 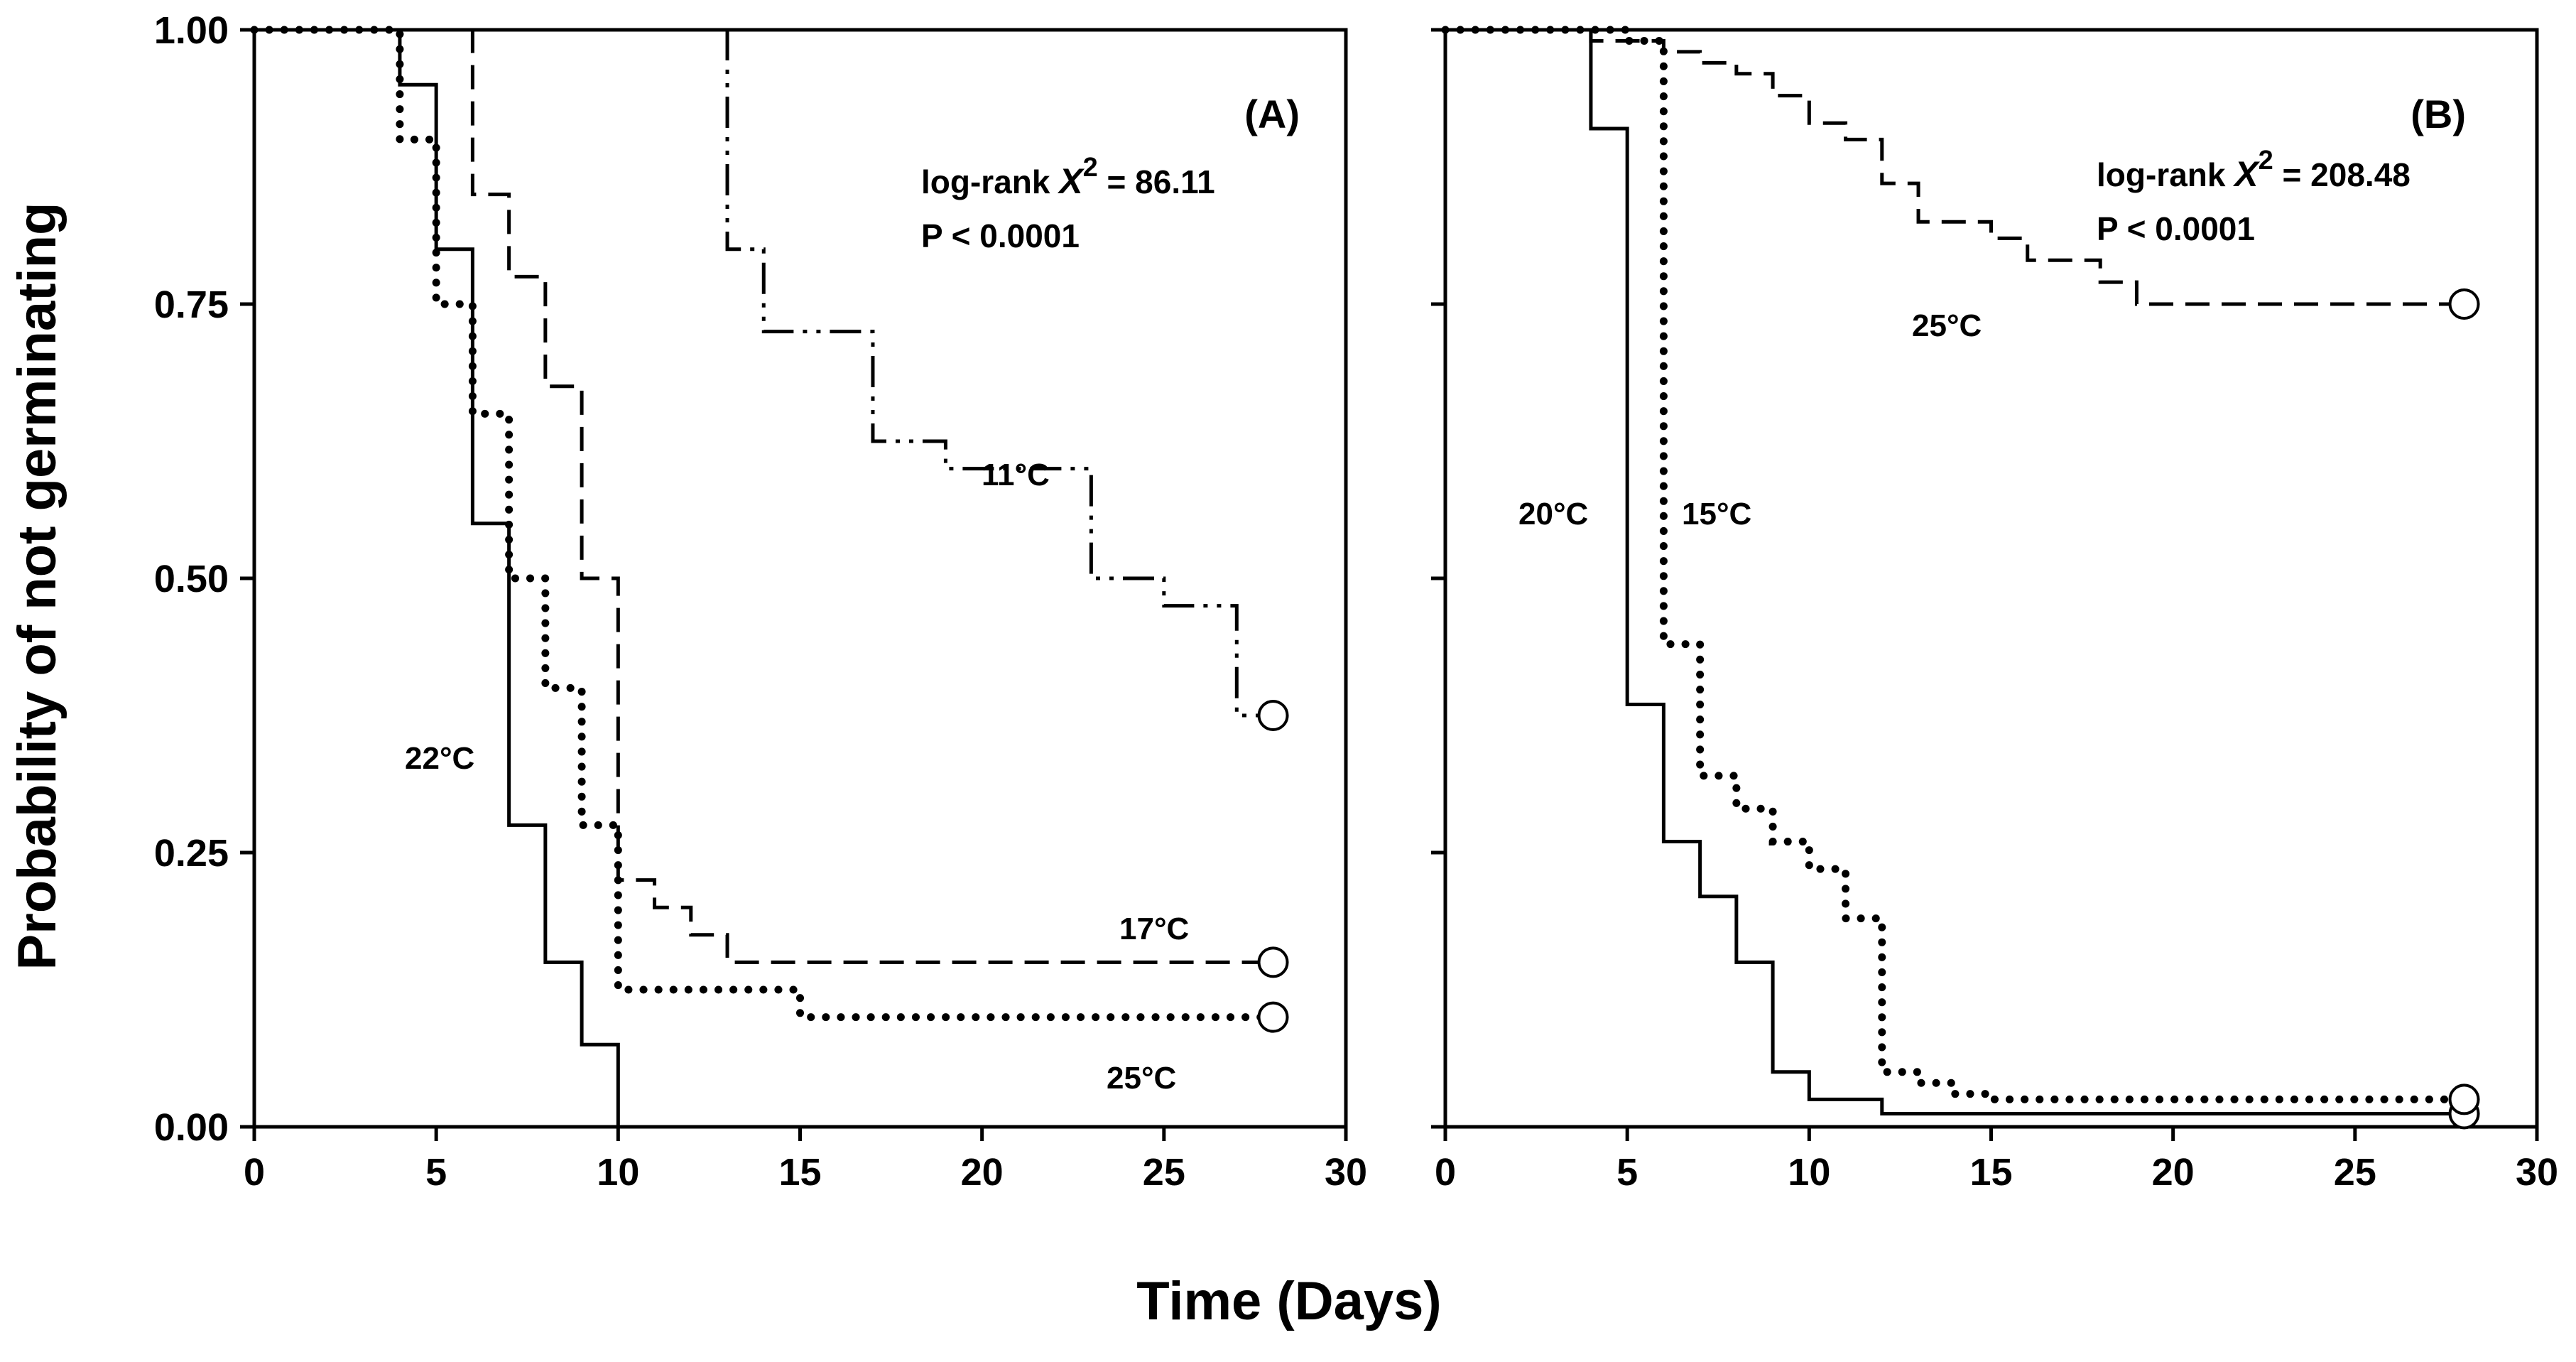 What do you see at coordinates (983, 1172) in the screenshot?
I see `panel-a-x-tick-label-4: 20` at bounding box center [983, 1172].